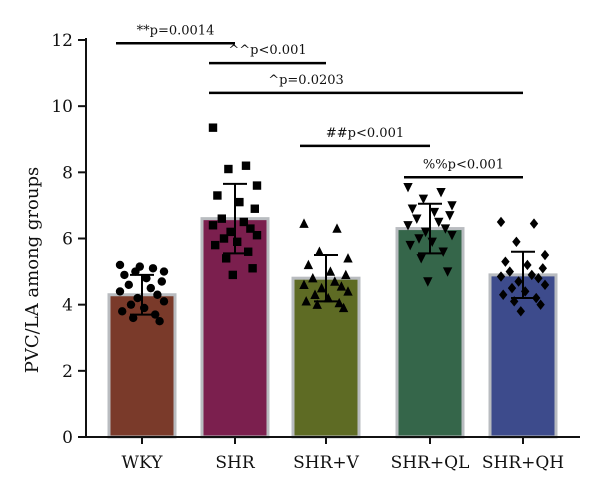 The width and height of the screenshot is (600, 492). Describe the element at coordinates (267, 50) in the screenshot. I see `significance-label: ^^p<0.001` at that location.